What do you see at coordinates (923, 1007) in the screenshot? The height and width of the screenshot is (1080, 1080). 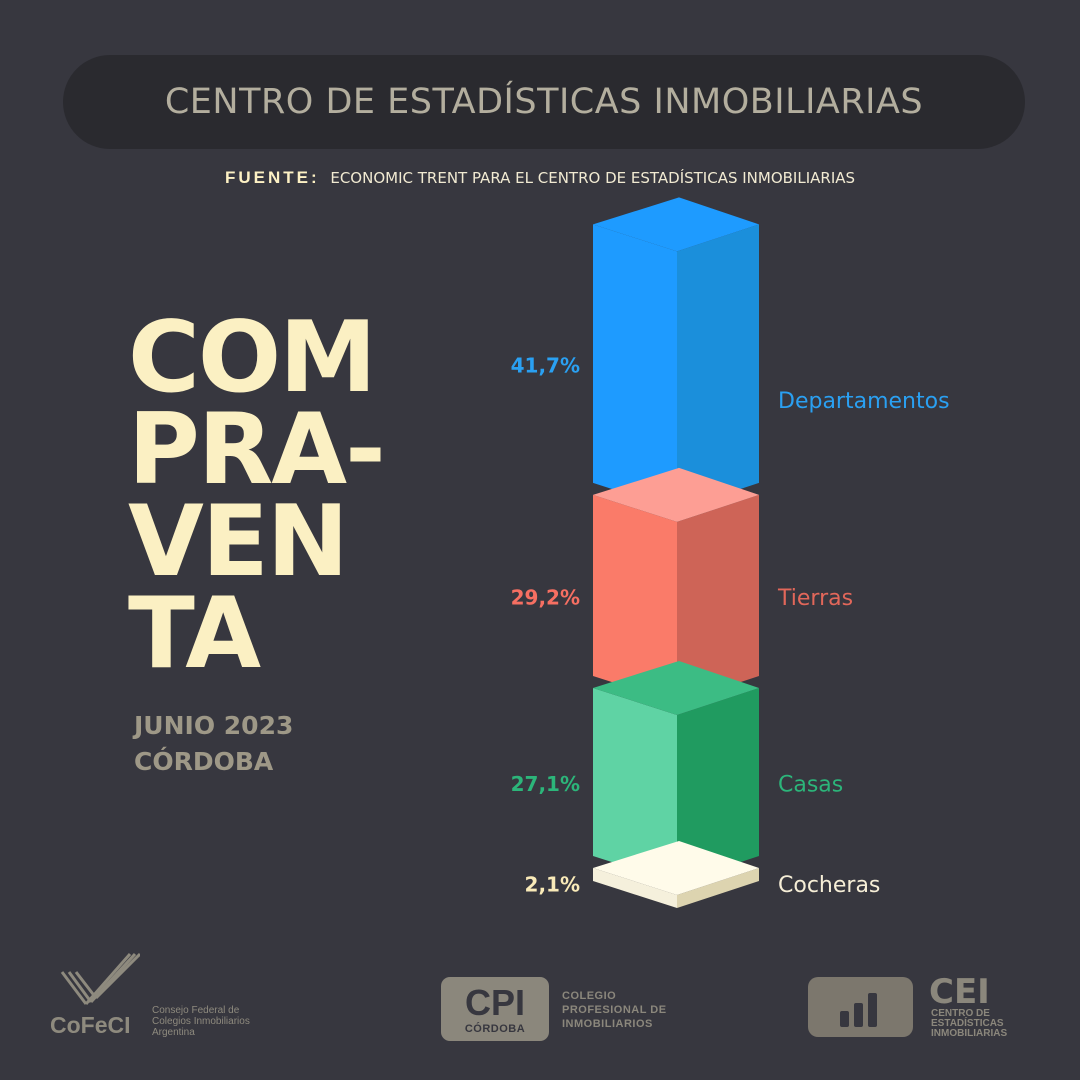 I see `cei-logo: CEI CENTRO DE ESTADÍSTICAS INMOBILIARIAS` at bounding box center [923, 1007].